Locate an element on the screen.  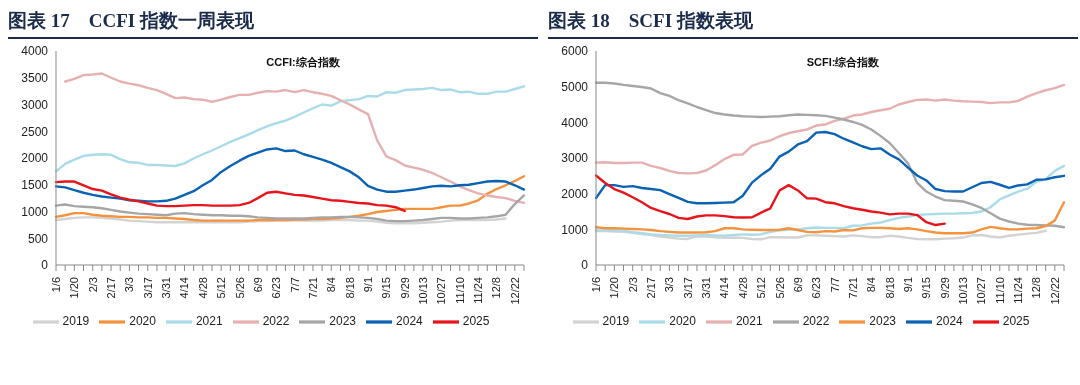
chart-subtitle: SCFI:综合指数 is located at coordinates (843, 62).